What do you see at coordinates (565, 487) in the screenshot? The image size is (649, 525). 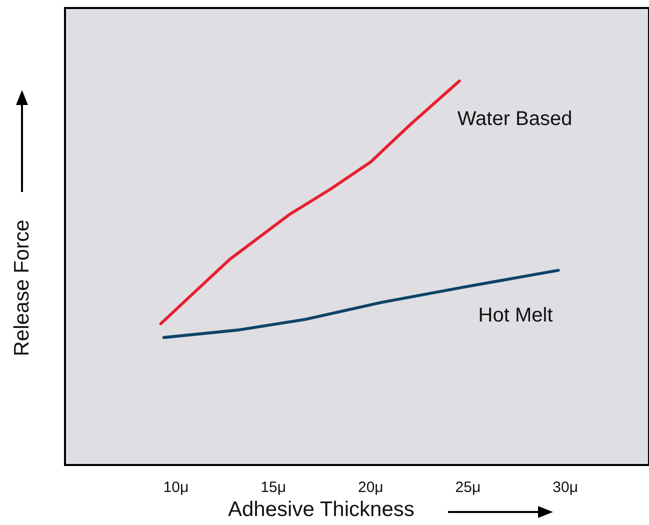 I see `x-tick-label: 30μ` at bounding box center [565, 487].